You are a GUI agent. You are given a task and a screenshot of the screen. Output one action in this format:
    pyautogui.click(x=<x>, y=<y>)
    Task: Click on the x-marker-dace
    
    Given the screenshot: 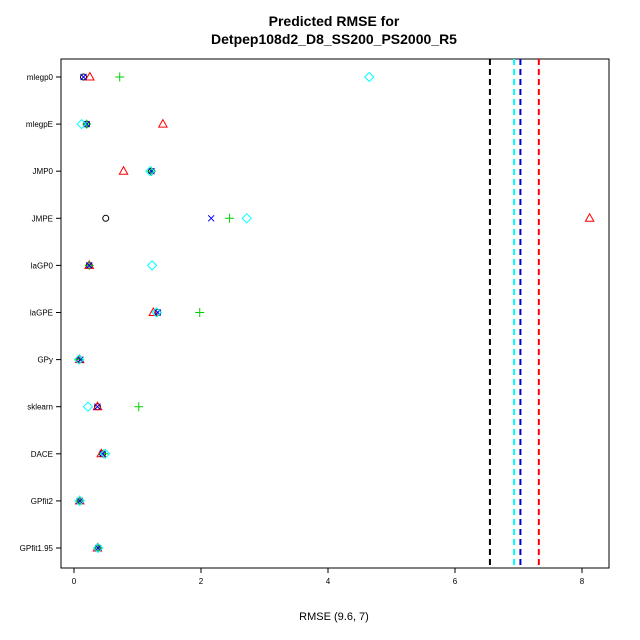 What is the action you would take?
    pyautogui.click(x=102, y=454)
    